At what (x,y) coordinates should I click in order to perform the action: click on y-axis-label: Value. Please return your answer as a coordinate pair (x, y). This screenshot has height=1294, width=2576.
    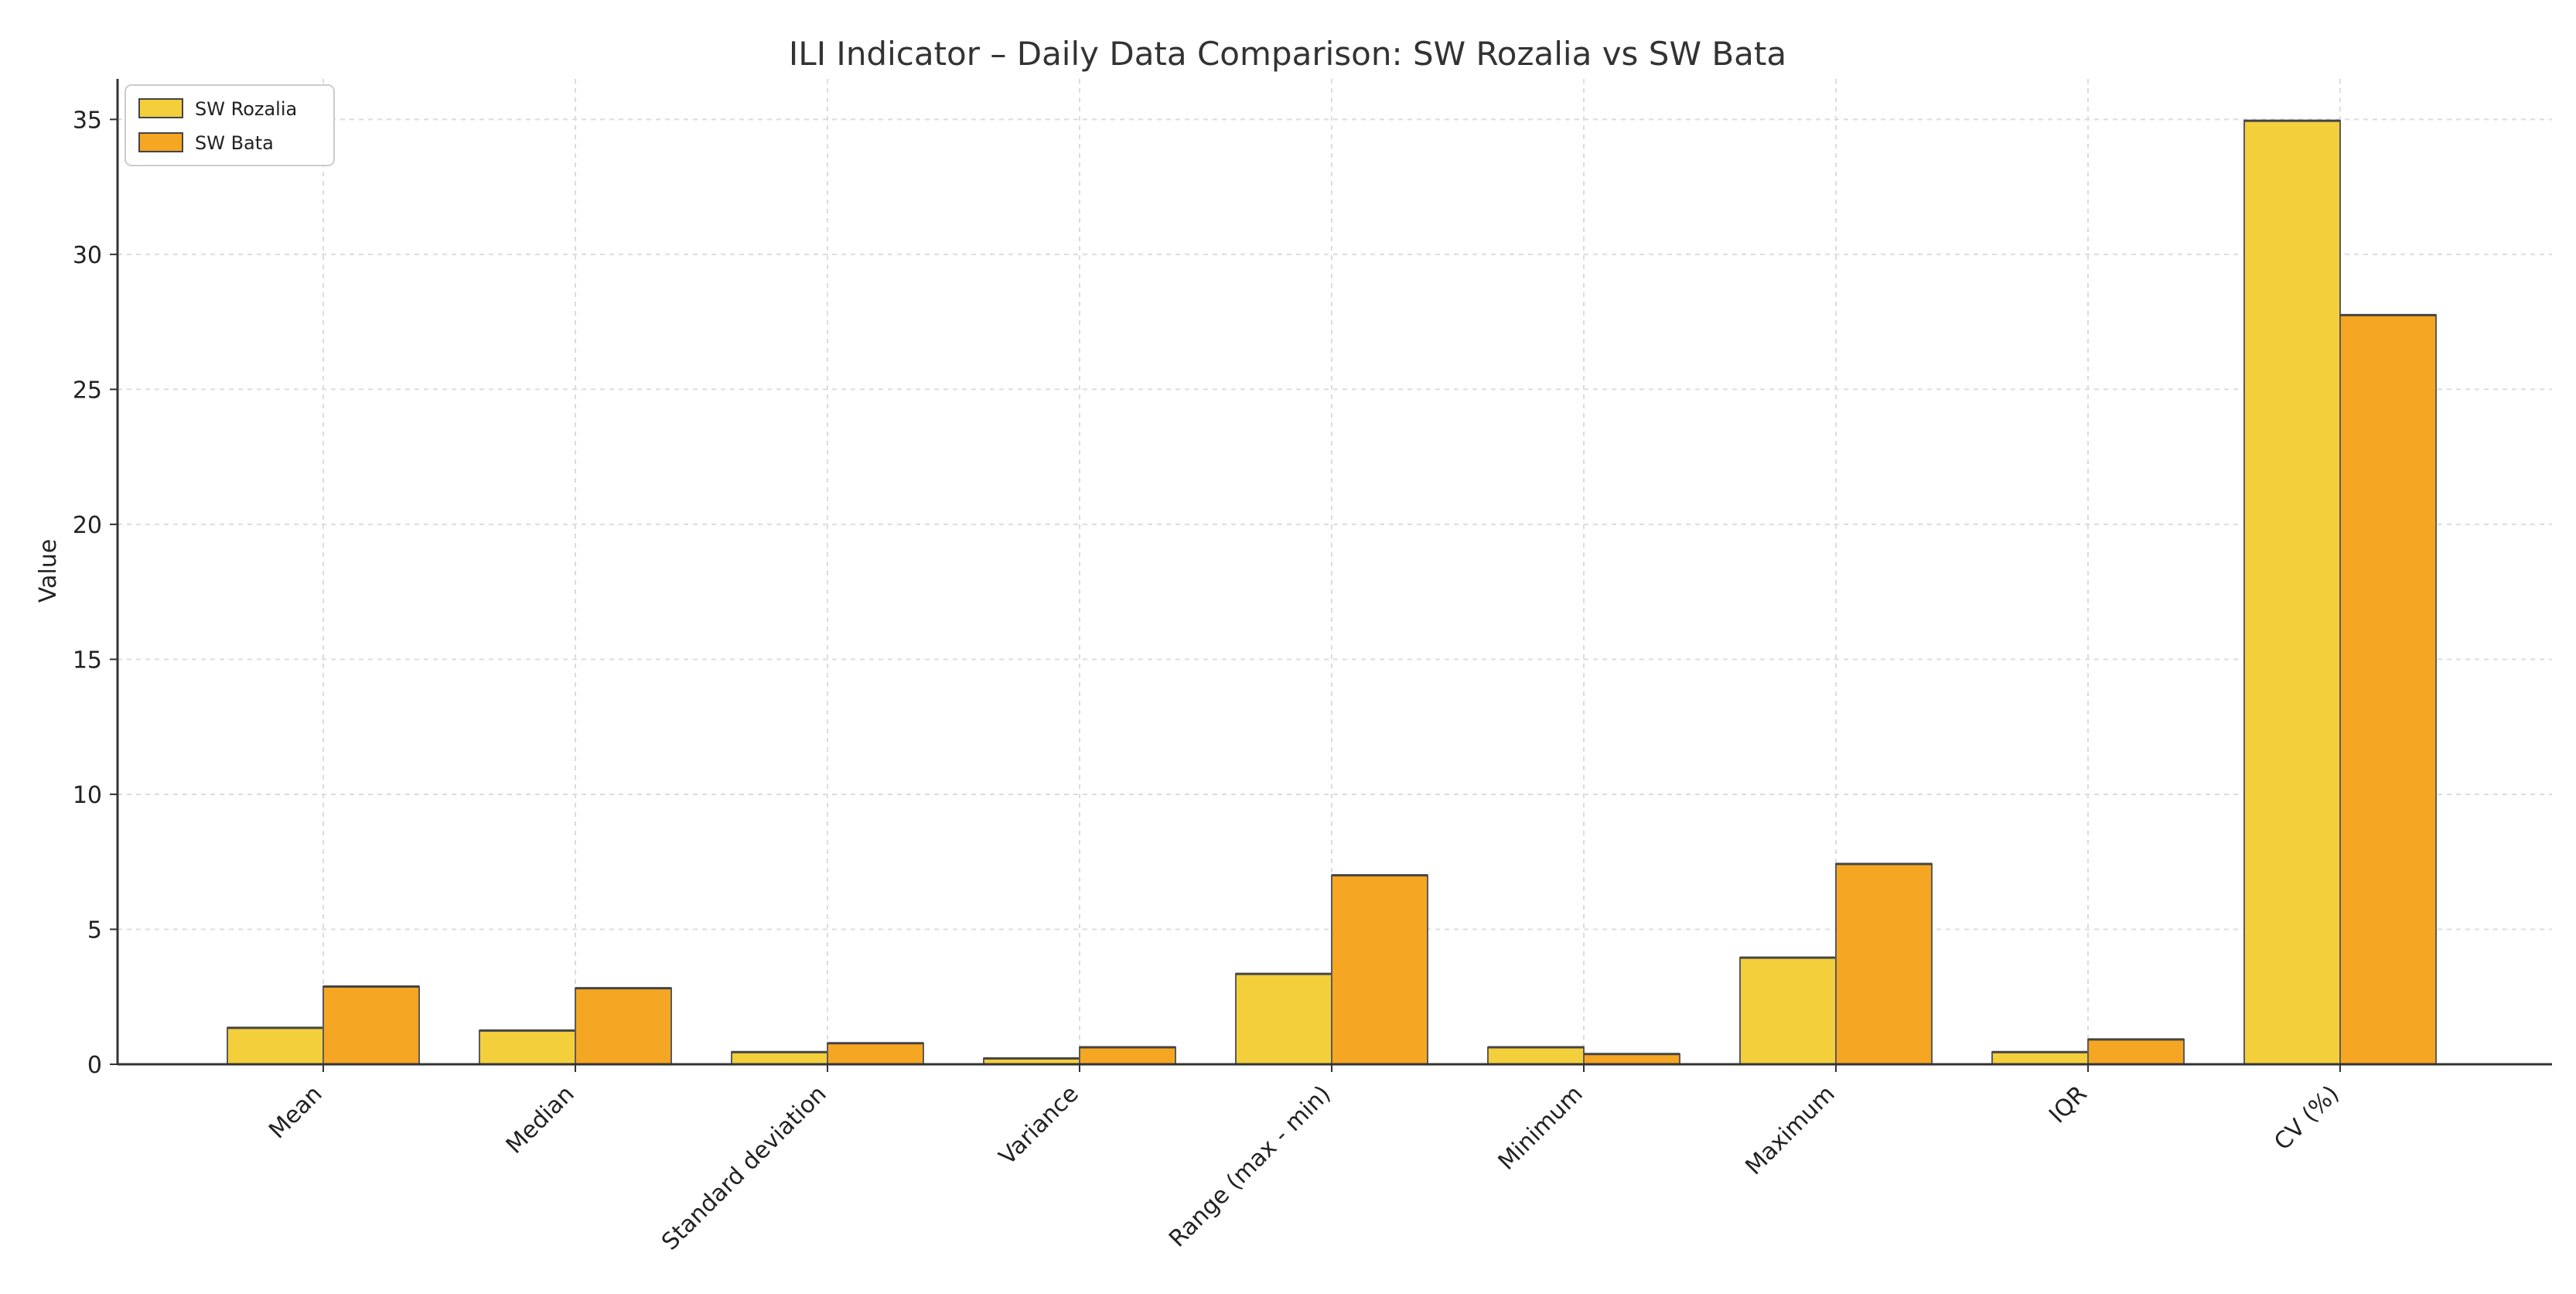
    Looking at the image, I should click on (49, 571).